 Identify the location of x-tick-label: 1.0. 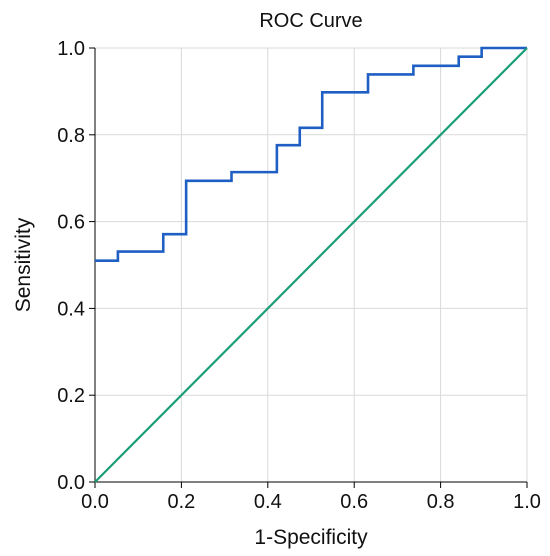
(527, 502).